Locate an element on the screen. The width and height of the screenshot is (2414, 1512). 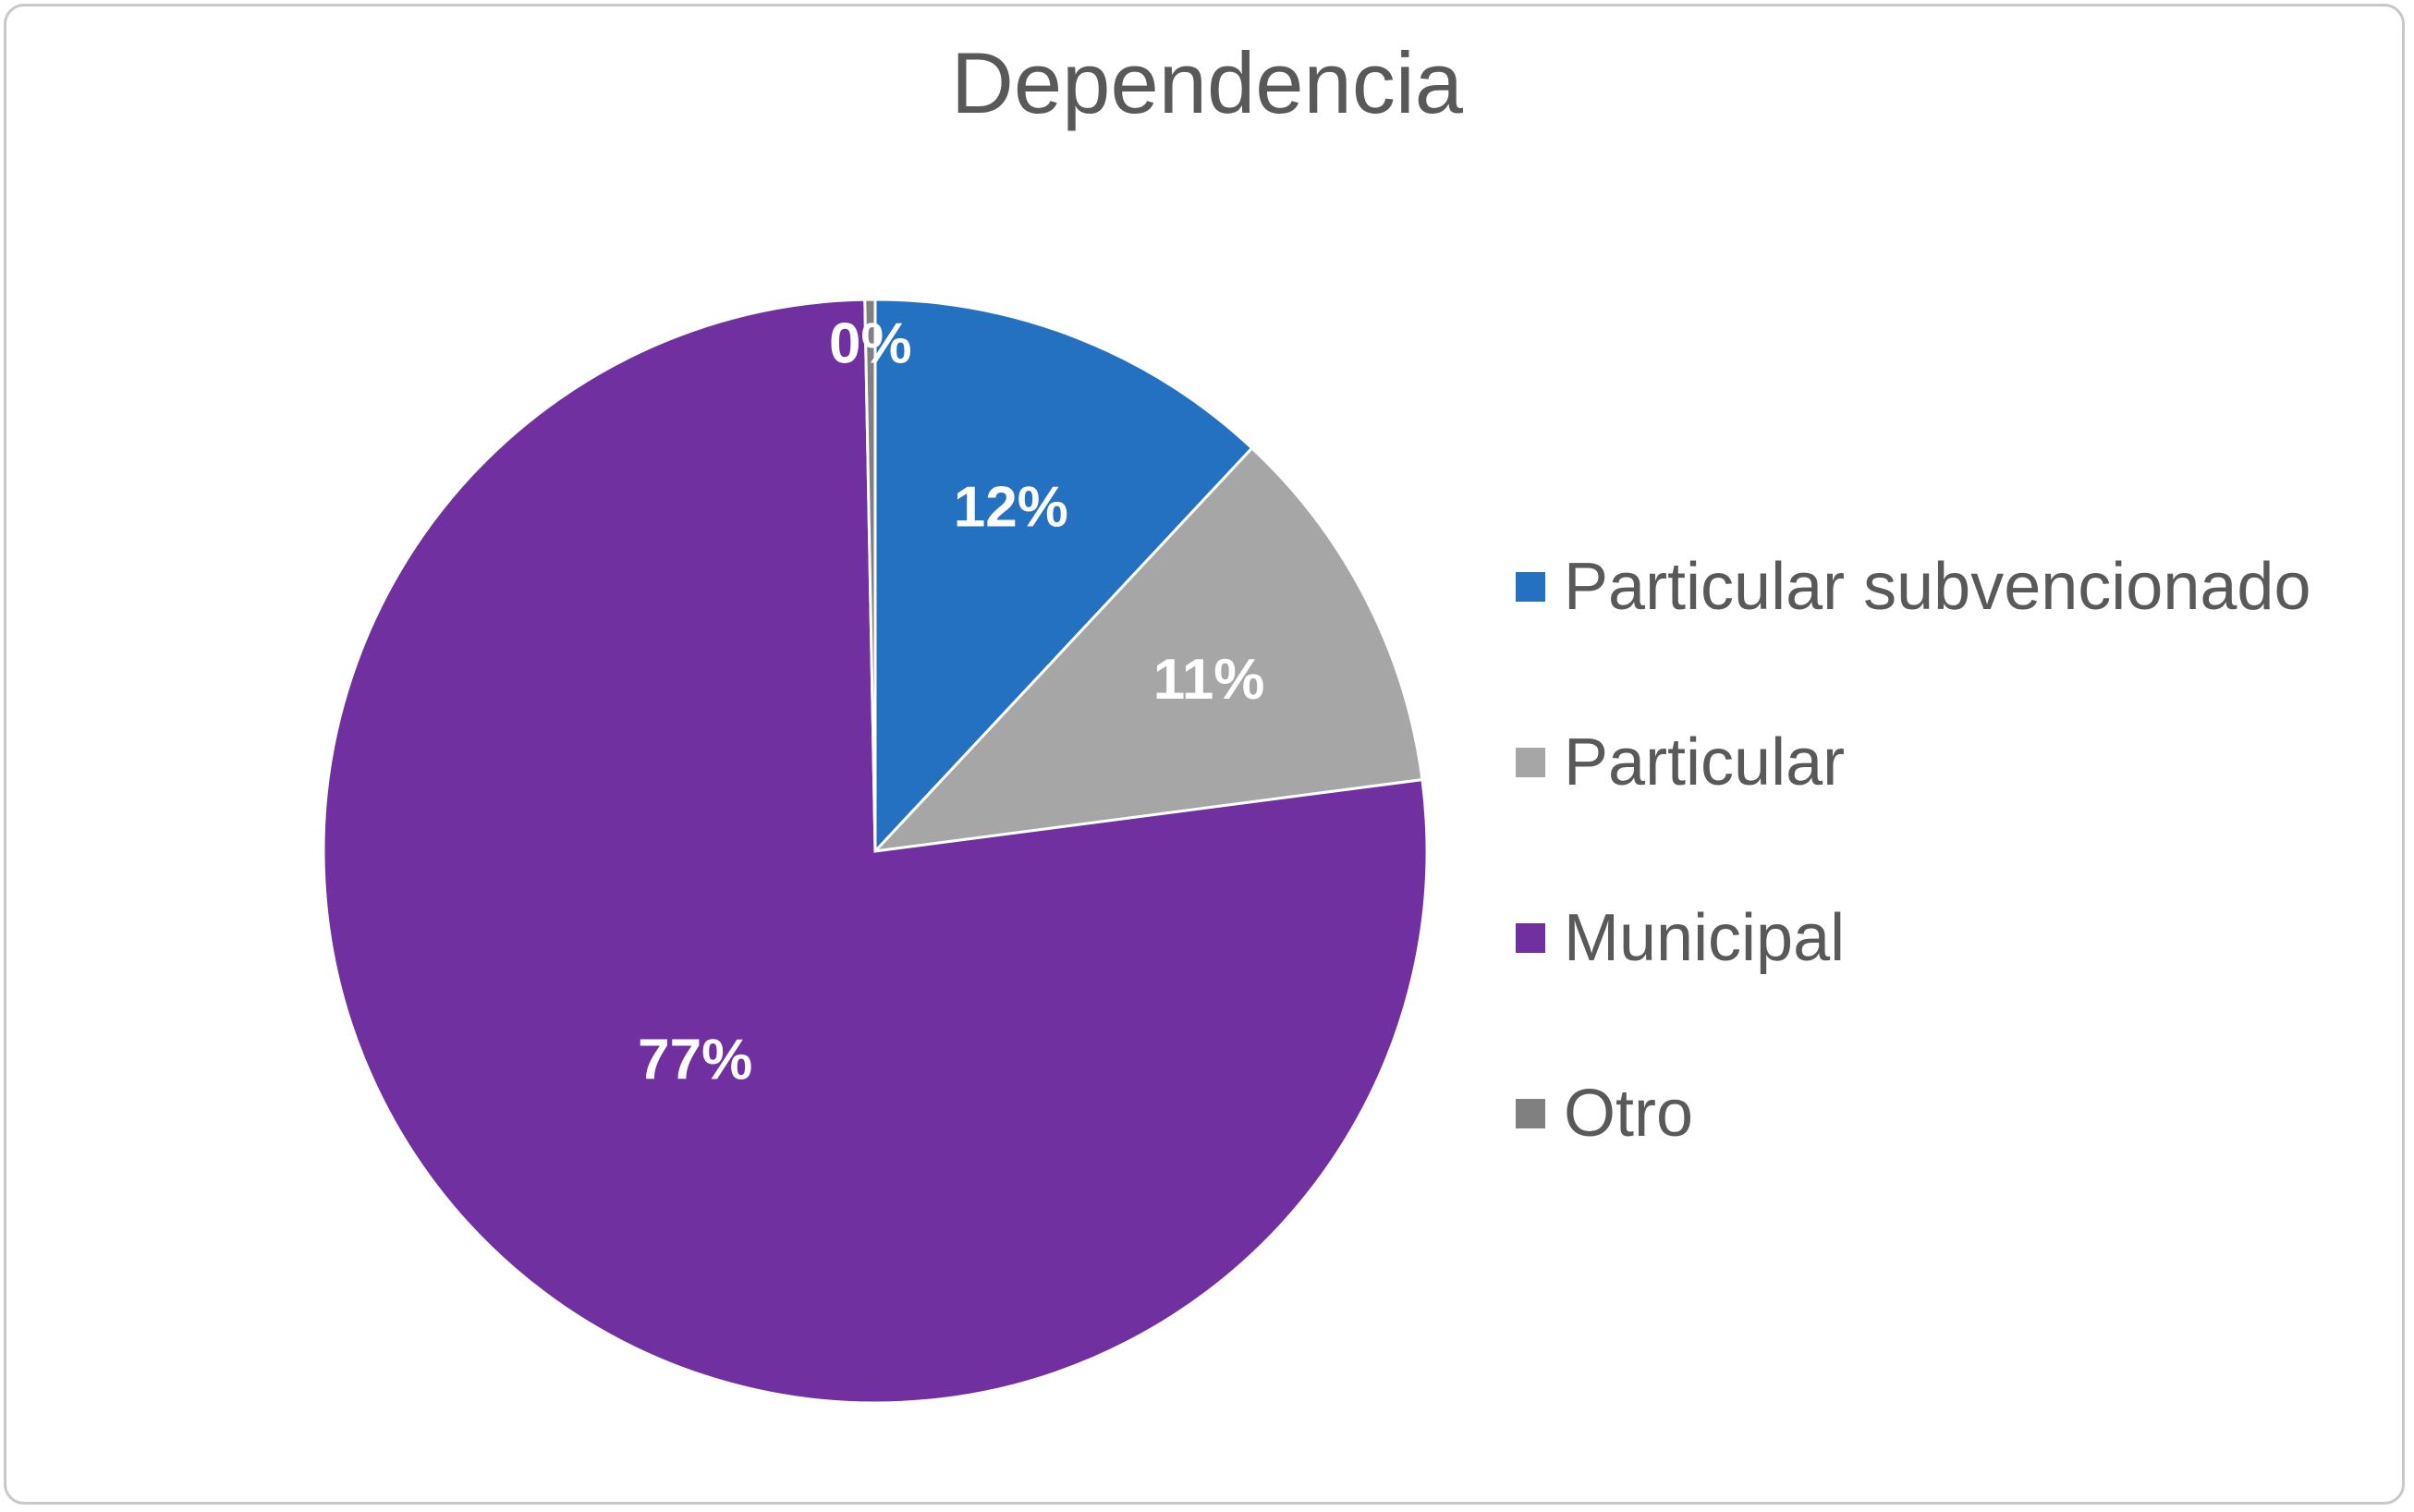
data-label-particular-subvencionado: 12% is located at coordinates (1011, 507).